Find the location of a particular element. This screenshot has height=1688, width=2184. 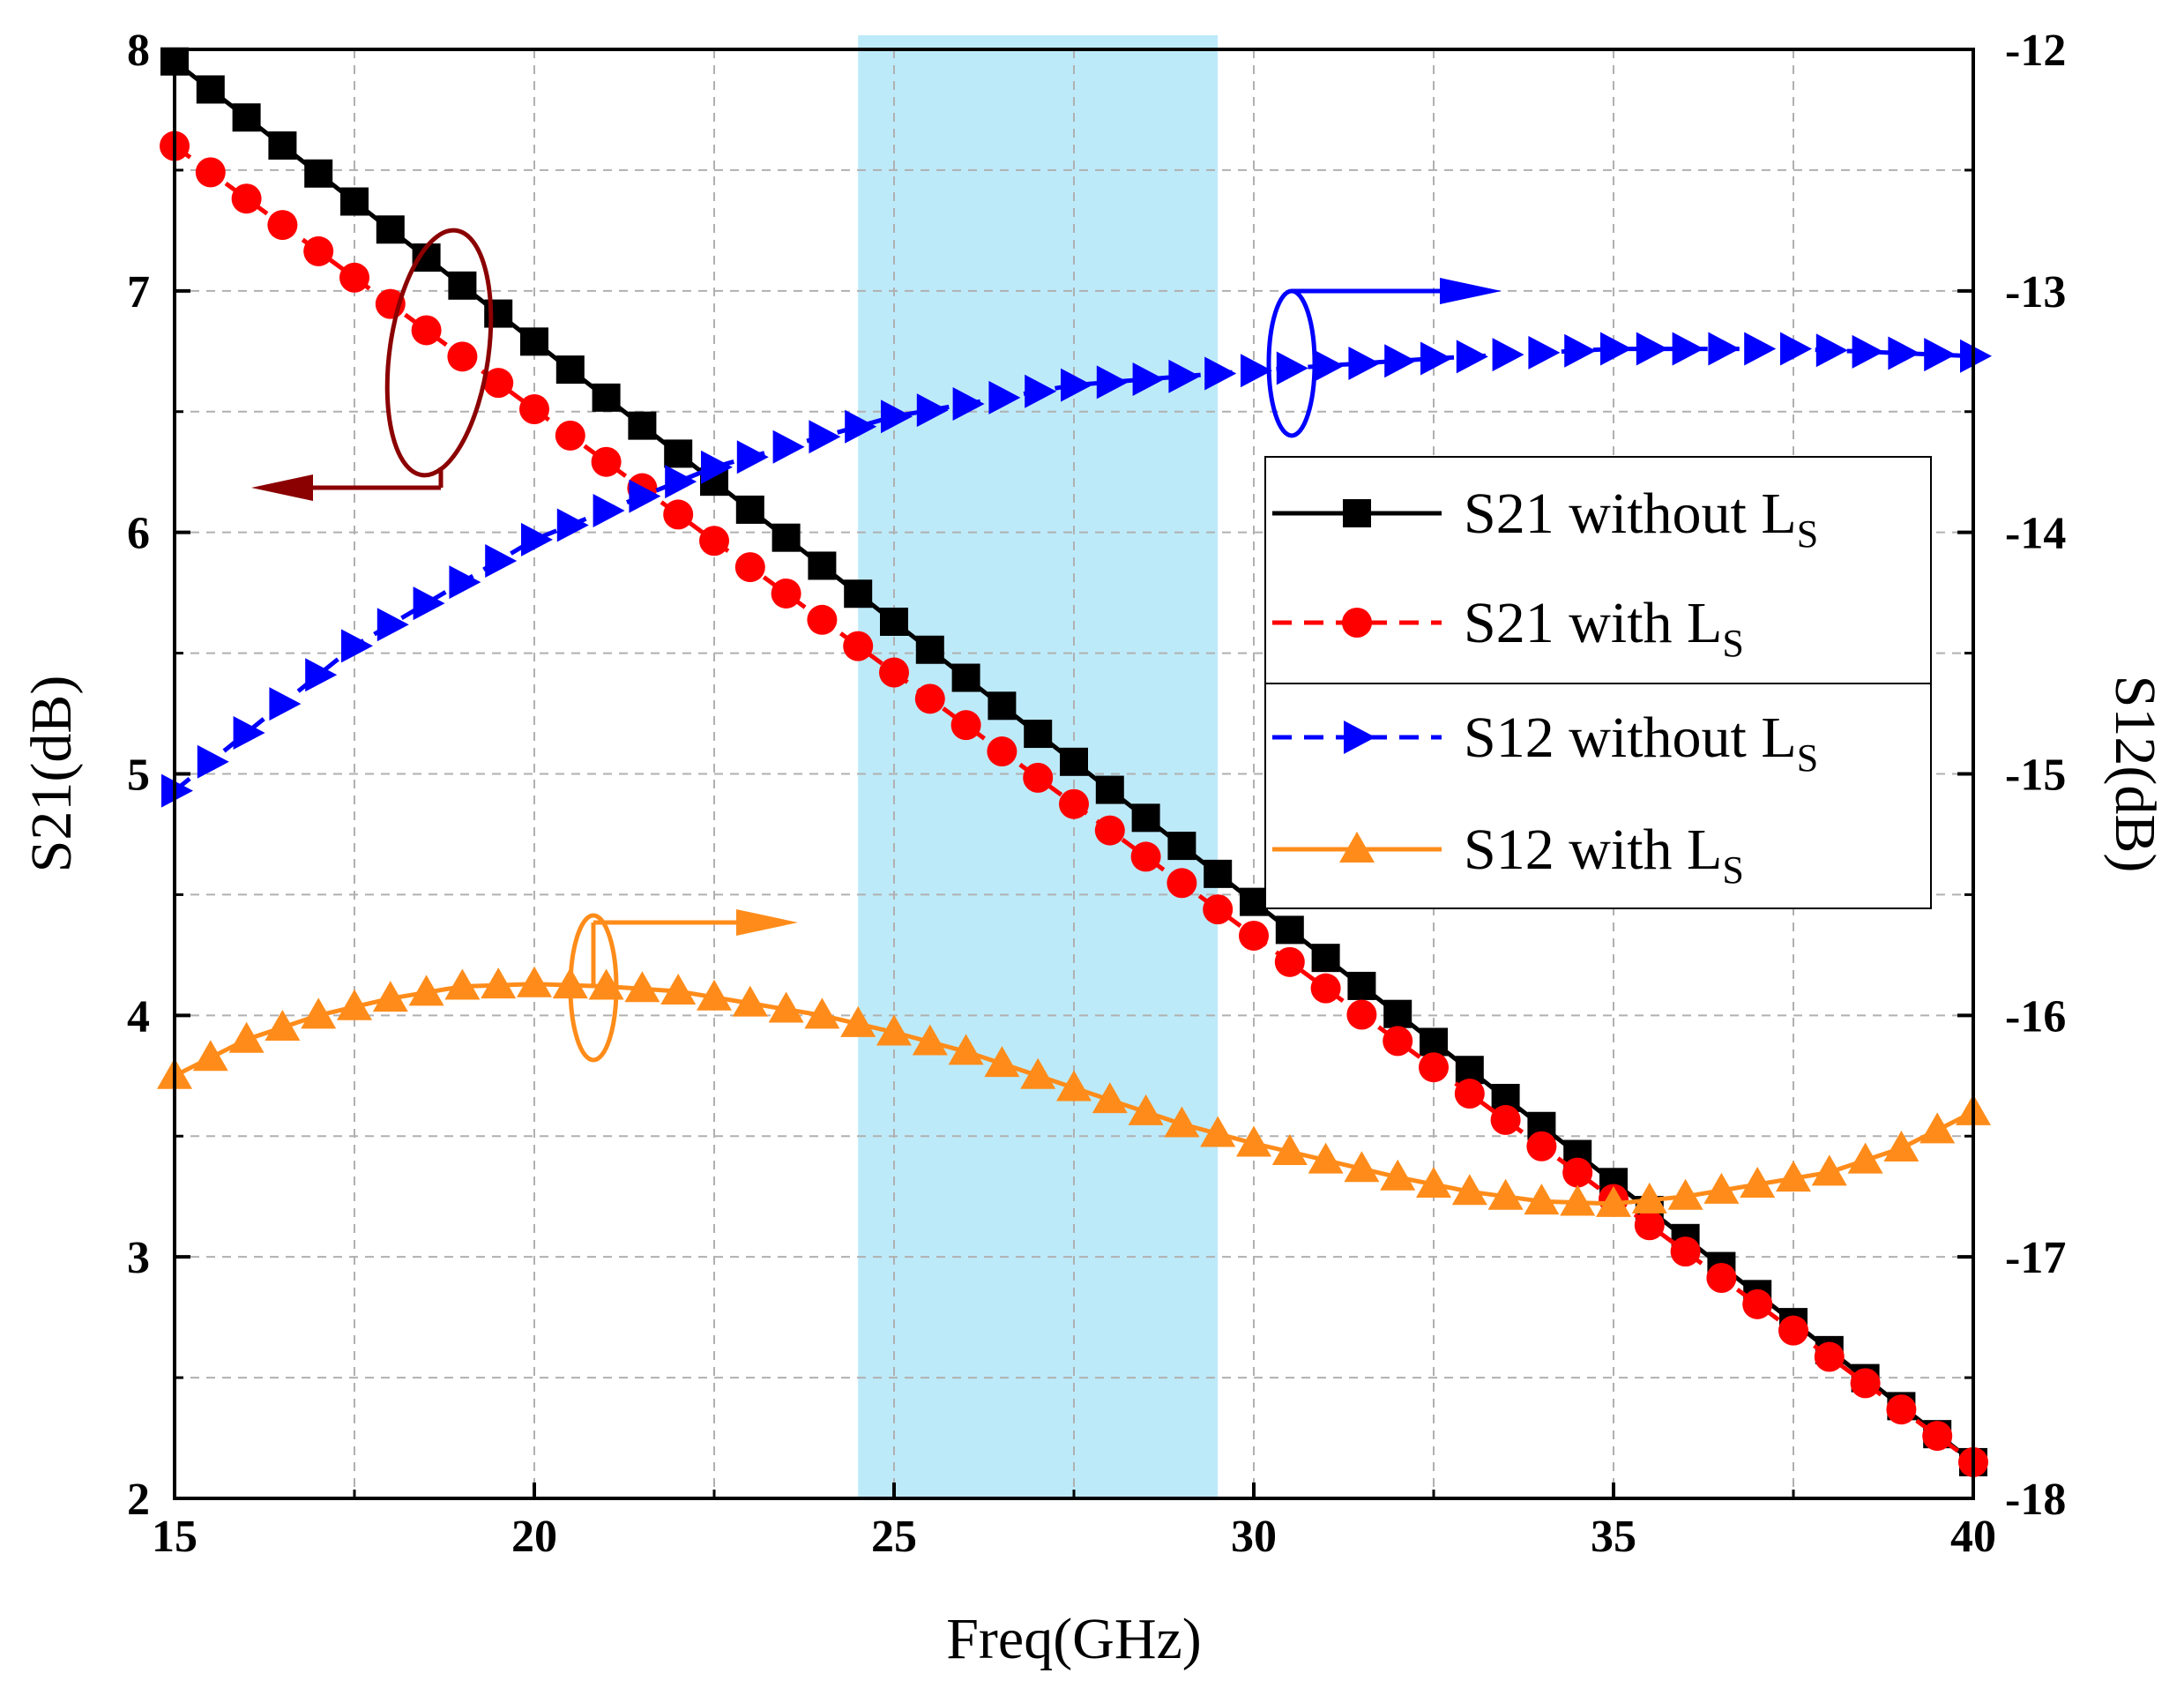

right-tick-label: -12 is located at coordinates (2035, 51).